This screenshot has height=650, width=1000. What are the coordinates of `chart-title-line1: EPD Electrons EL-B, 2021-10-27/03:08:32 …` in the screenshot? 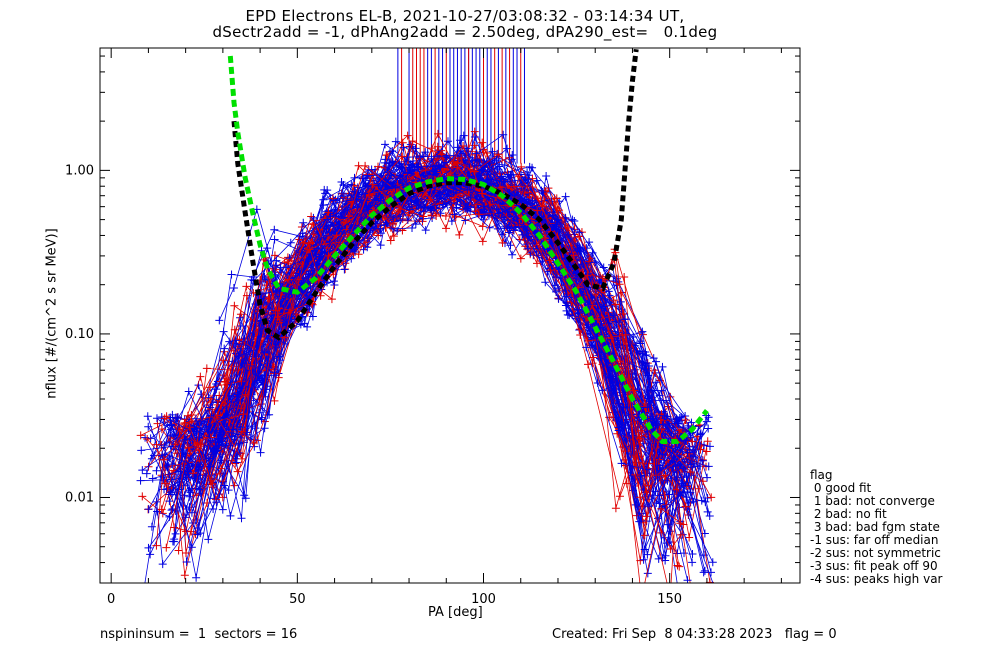 It's located at (465, 16).